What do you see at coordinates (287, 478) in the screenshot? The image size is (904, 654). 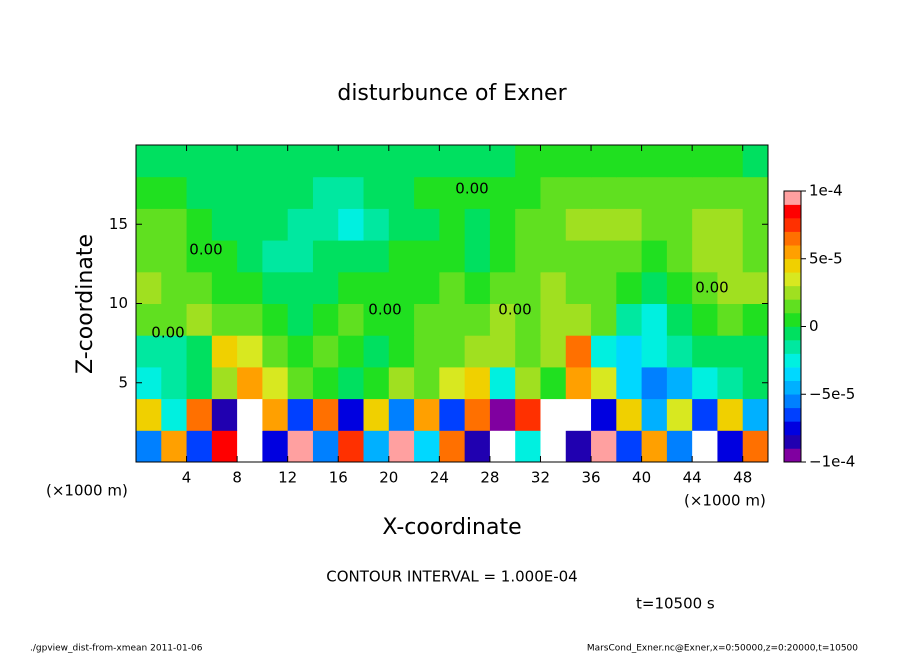 I see `x-tick-label: 12` at bounding box center [287, 478].